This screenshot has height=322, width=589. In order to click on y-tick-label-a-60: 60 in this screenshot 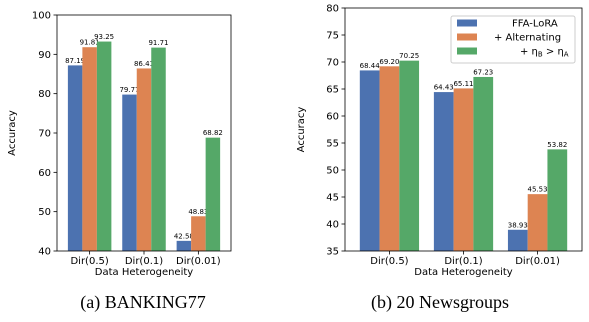, I will do `click(44, 173)`.